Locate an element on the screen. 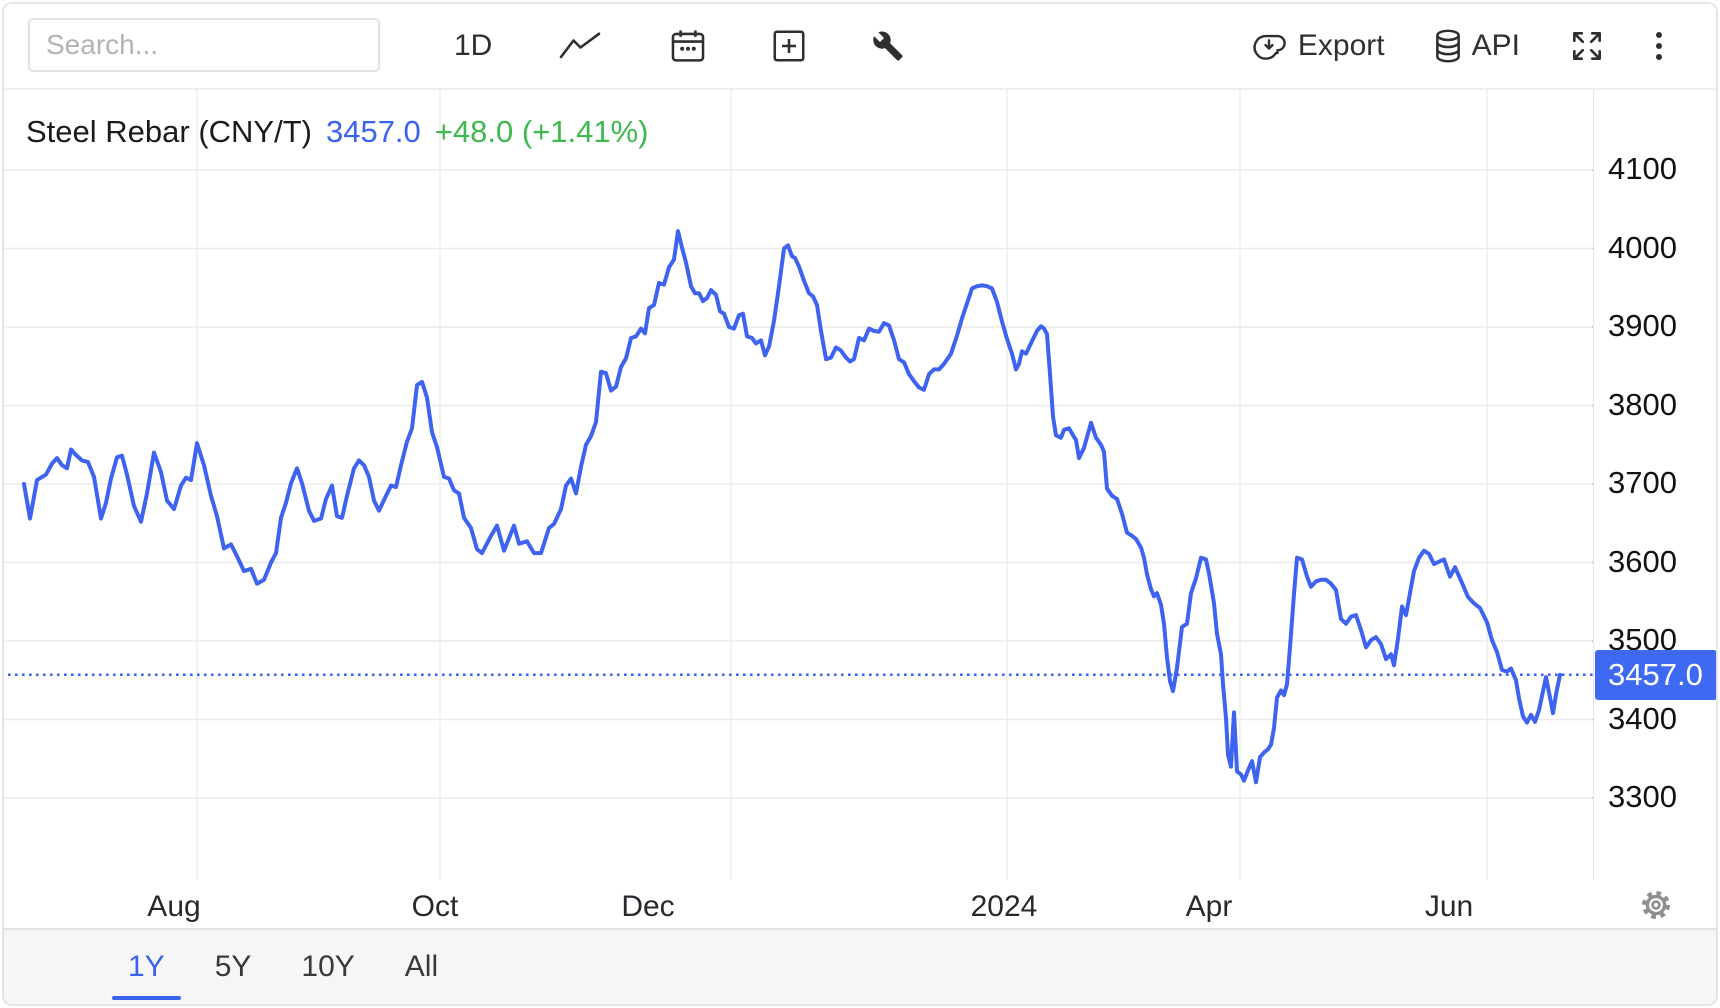 The image size is (1720, 1008). plus-box-icon is located at coordinates (789, 46).